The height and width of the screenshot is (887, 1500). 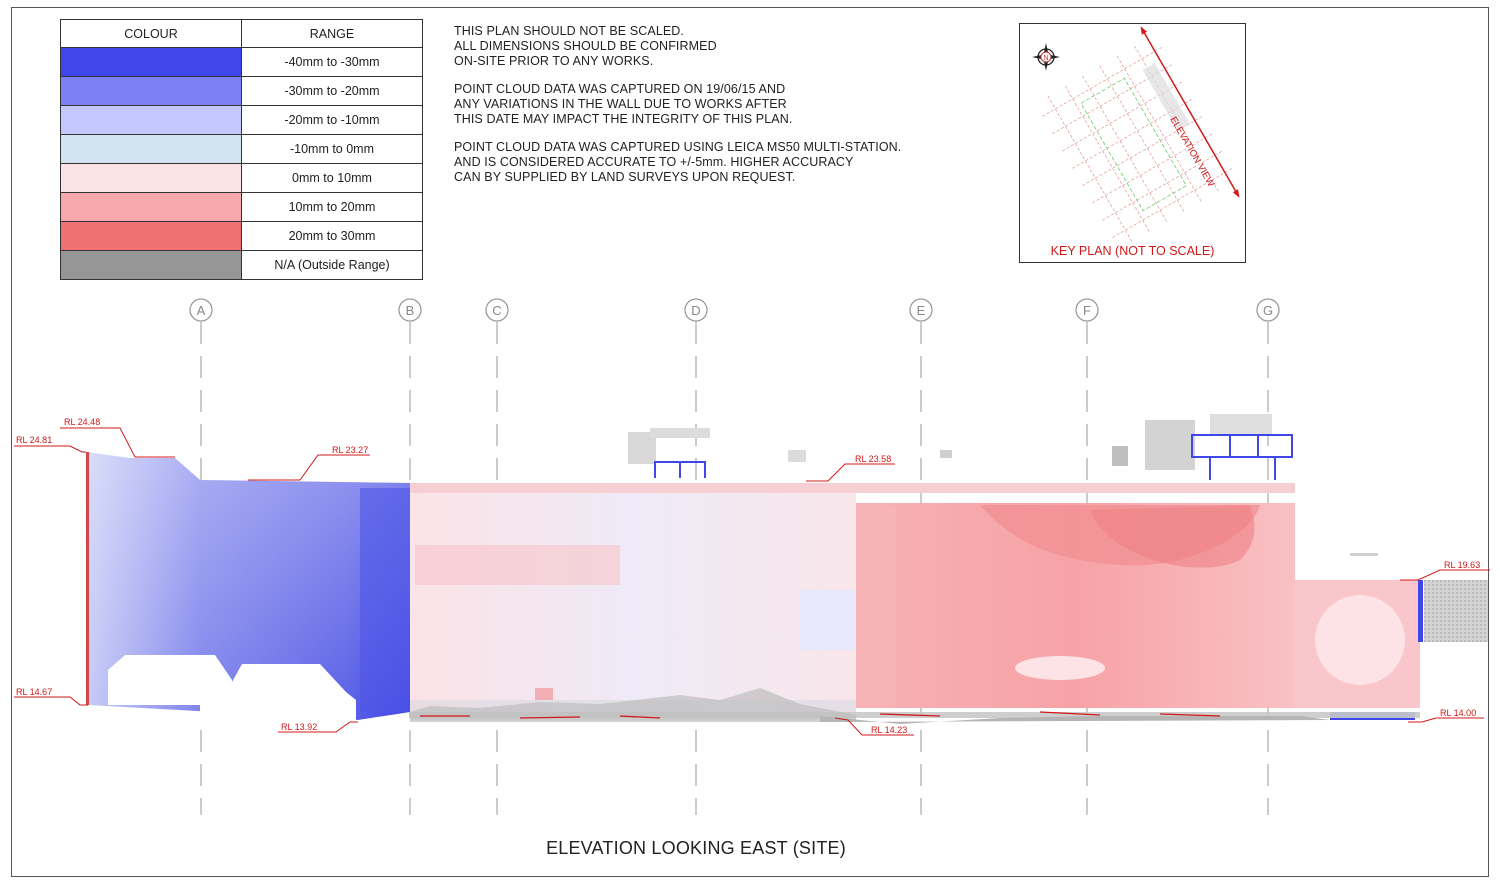 I want to click on key-plan-grid, so click(x=1141, y=135).